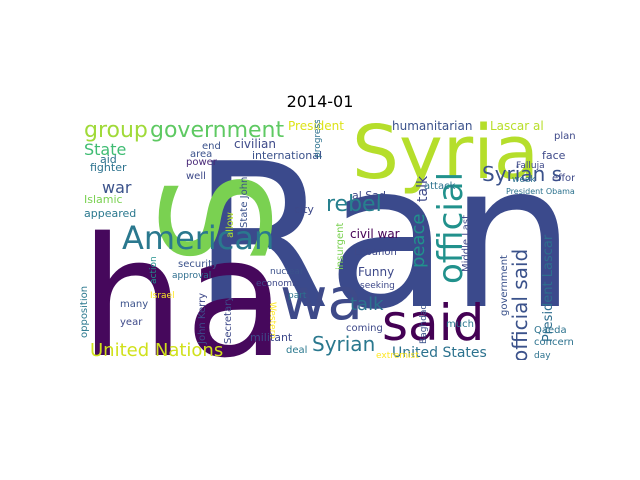  I want to click on word-united-states: United States, so click(439, 352).